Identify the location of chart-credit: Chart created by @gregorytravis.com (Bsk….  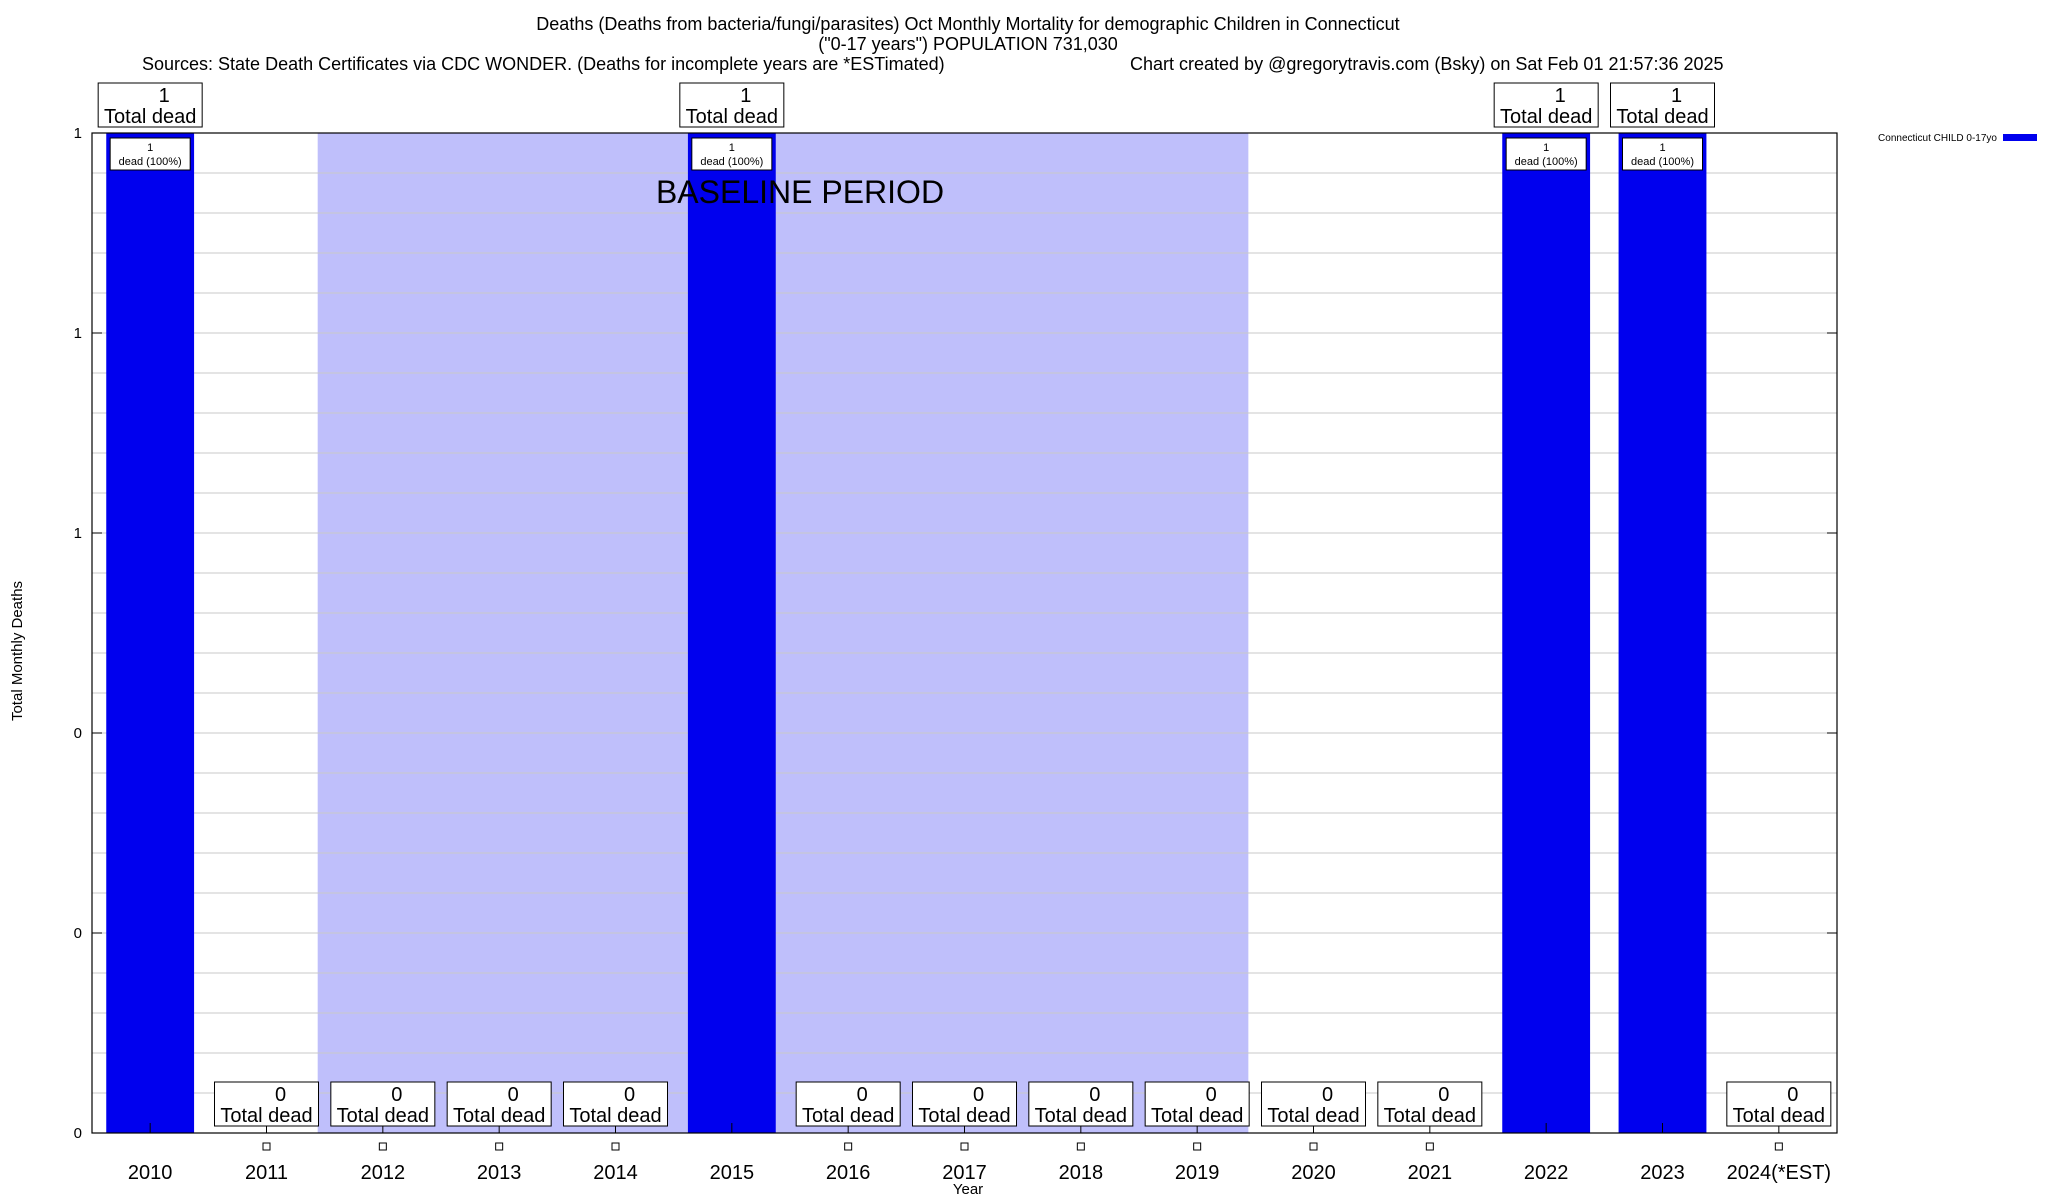
(1427, 64).